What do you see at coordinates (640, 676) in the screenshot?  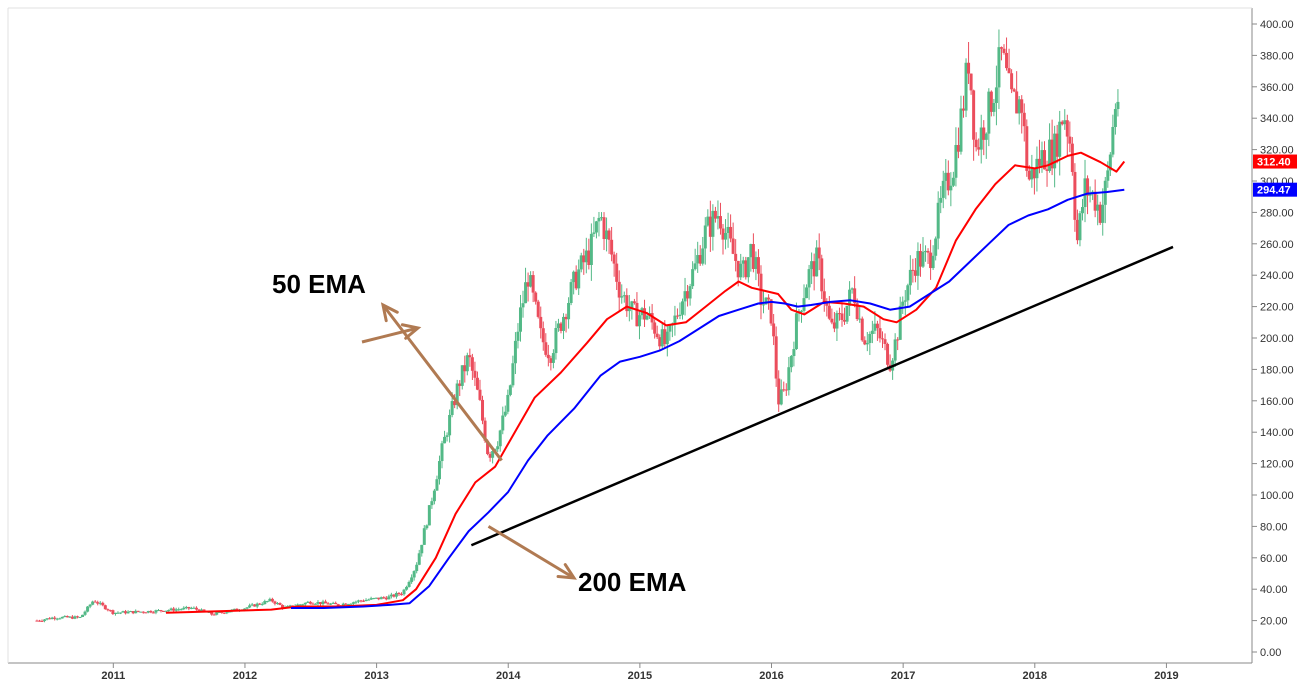 I see `time-tick-label: 2015` at bounding box center [640, 676].